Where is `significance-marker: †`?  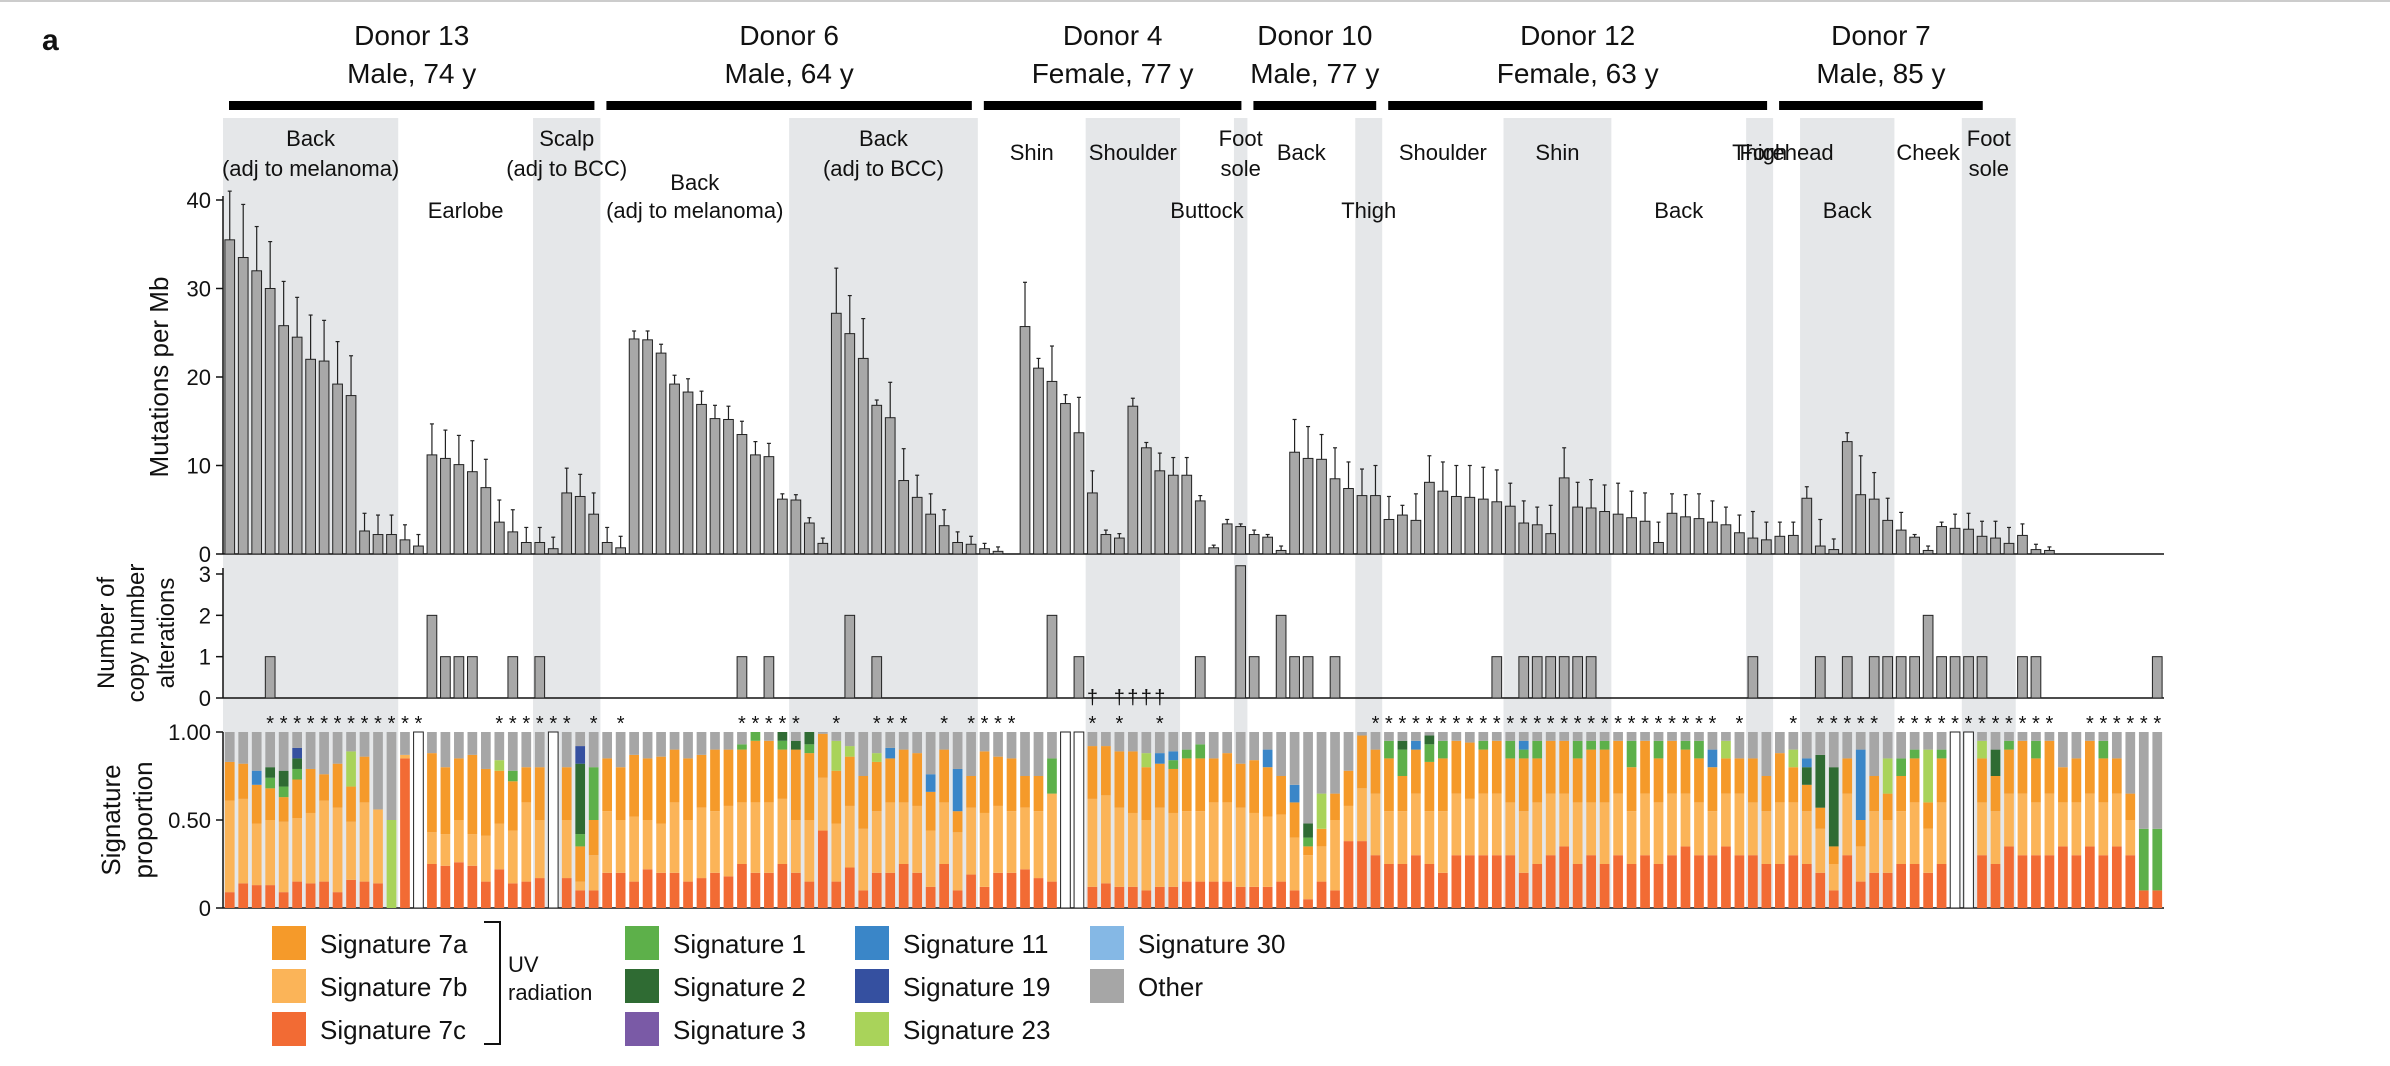
significance-marker: † is located at coordinates (1132, 698).